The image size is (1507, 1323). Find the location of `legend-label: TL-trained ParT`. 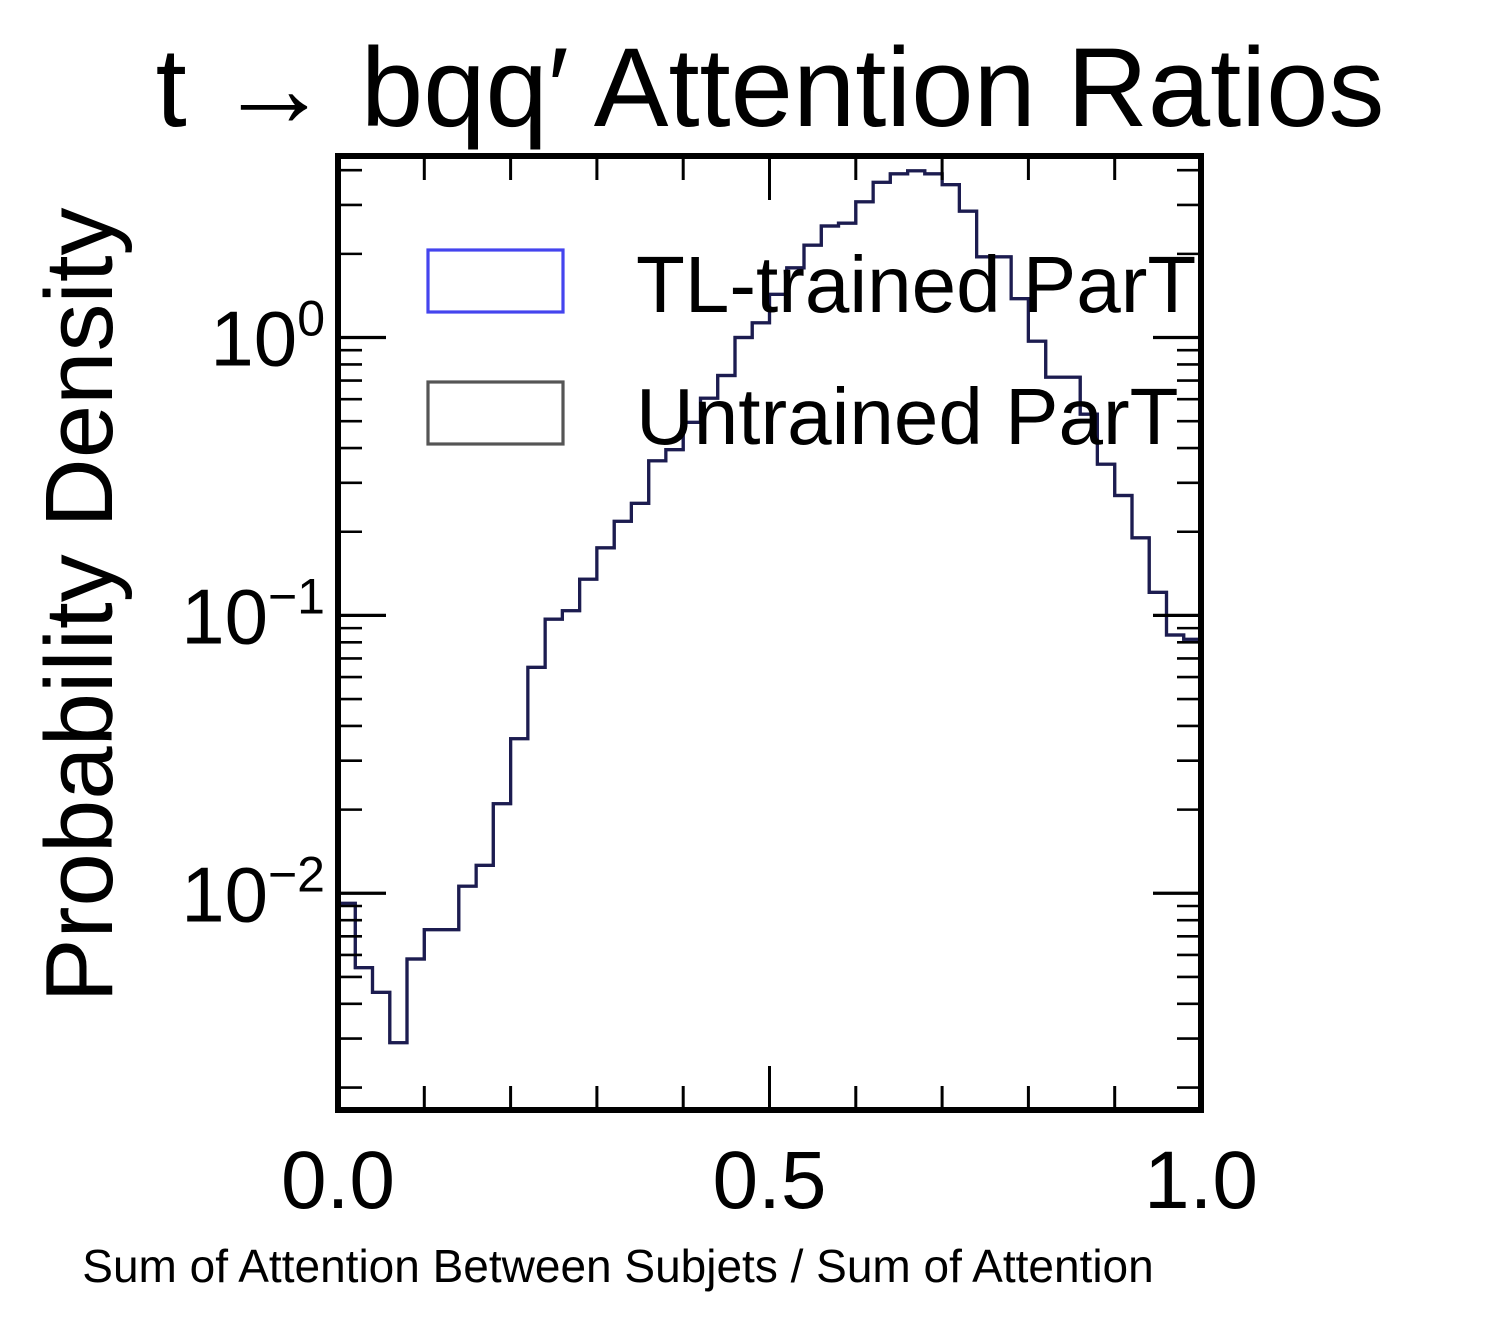

legend-label: TL-trained ParT is located at coordinates (916, 284).